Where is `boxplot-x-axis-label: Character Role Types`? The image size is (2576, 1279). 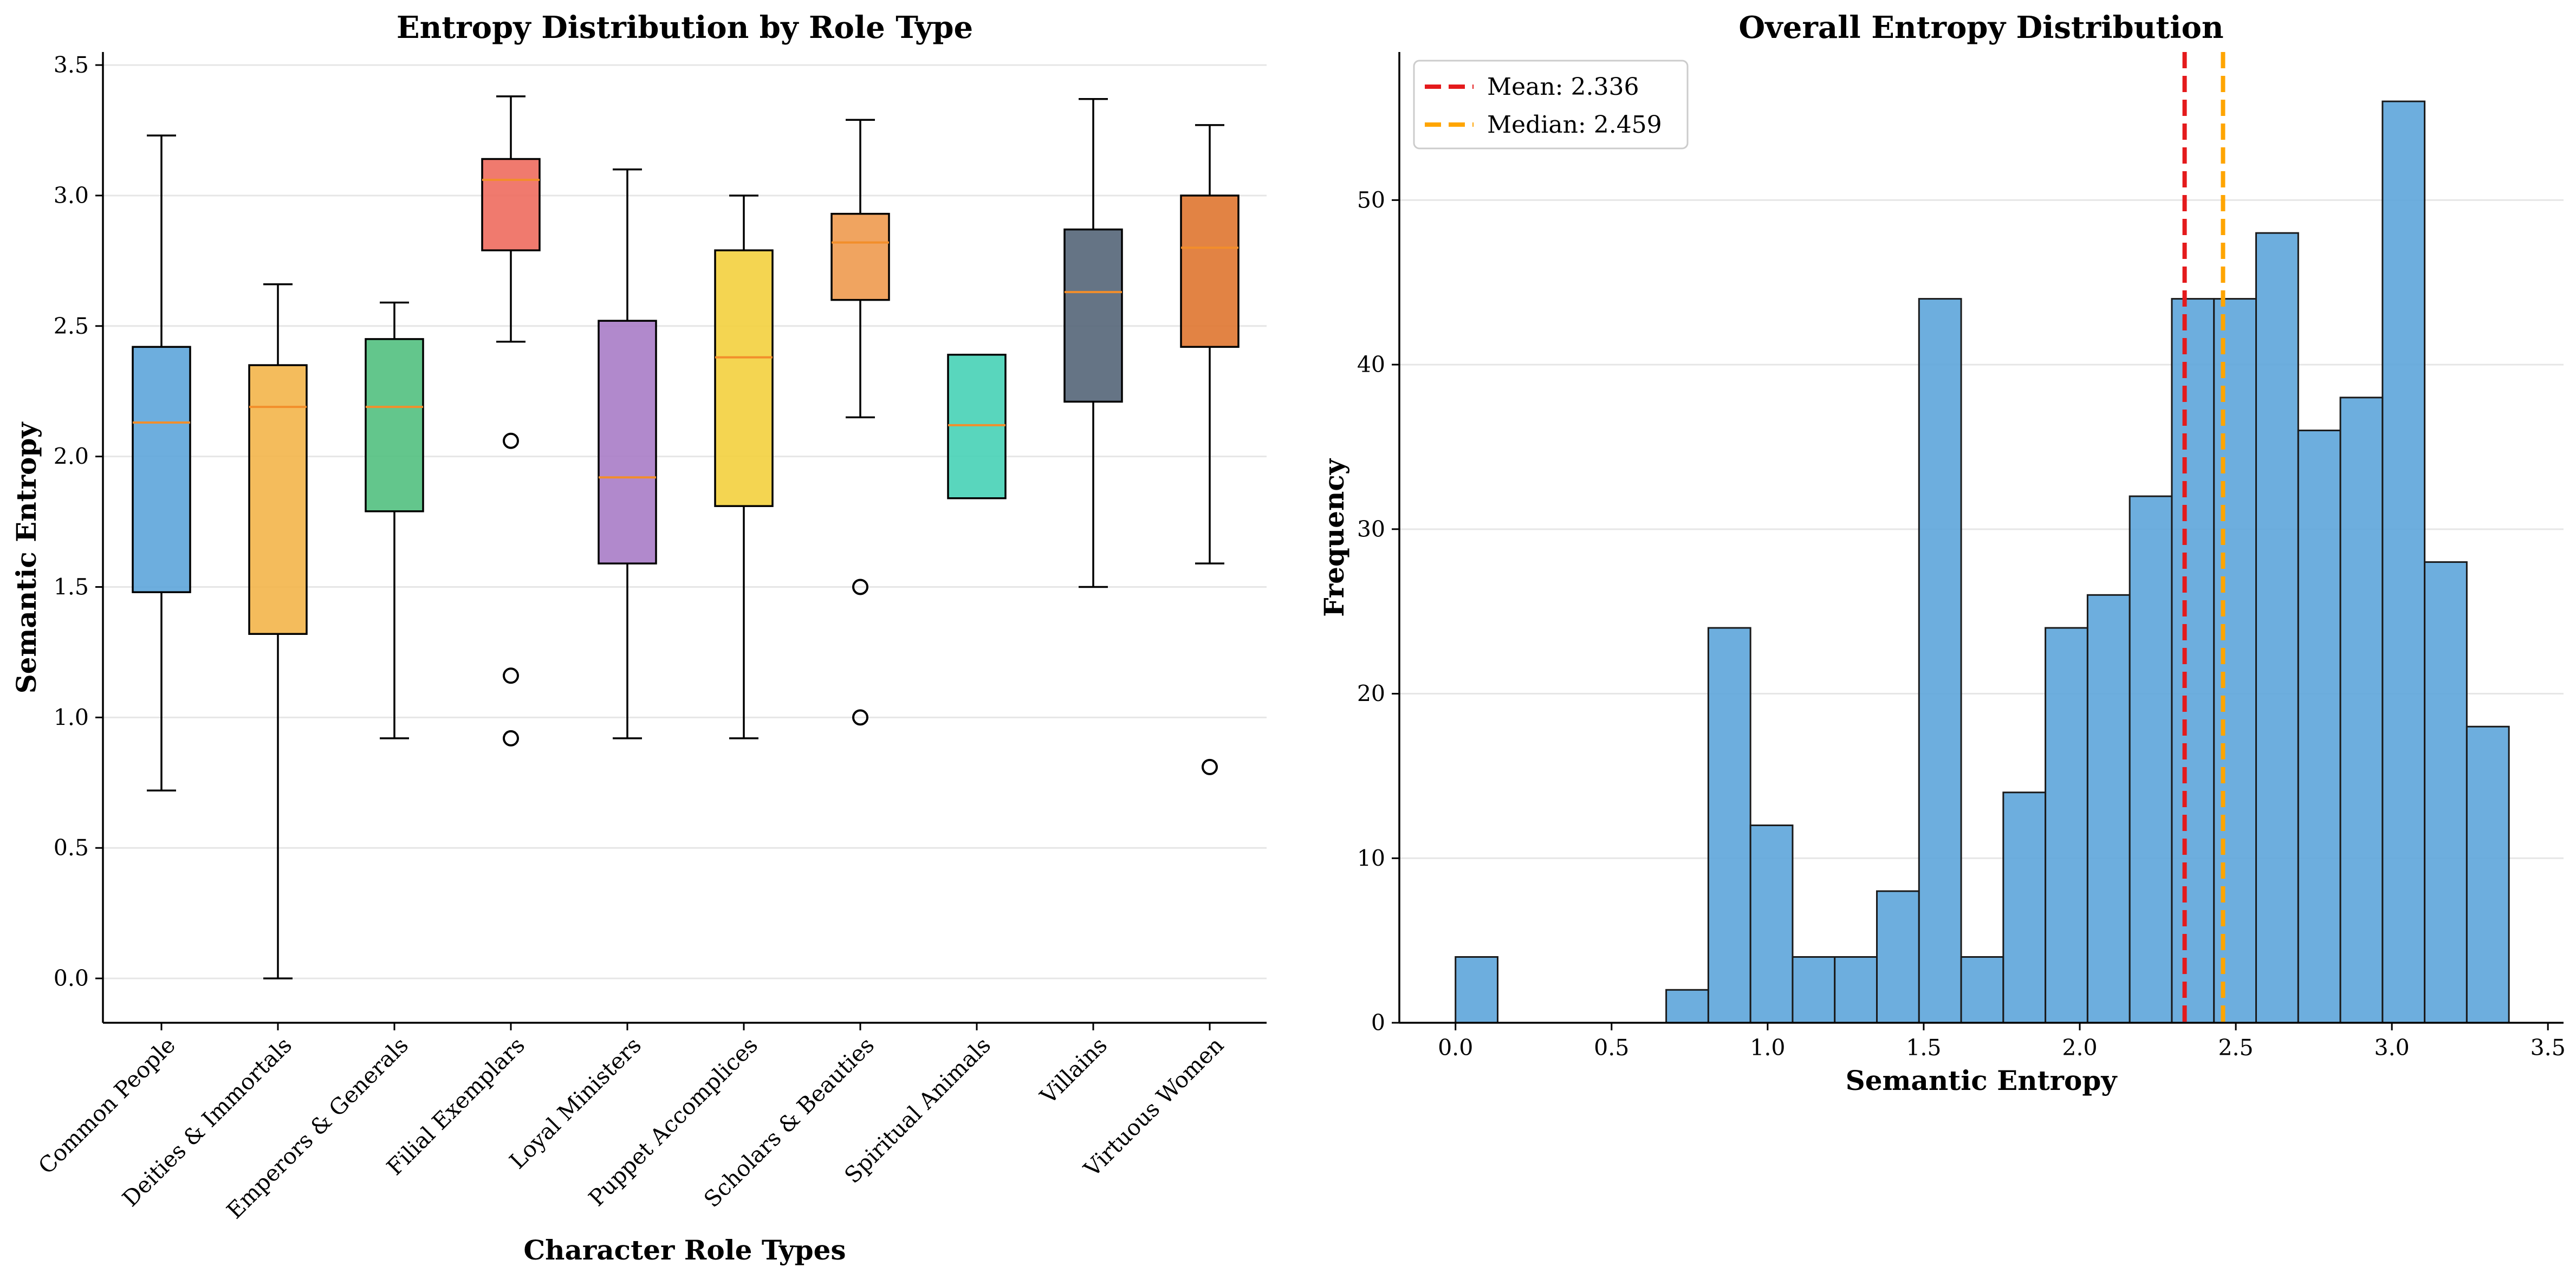
boxplot-x-axis-label: Character Role Types is located at coordinates (684, 1250).